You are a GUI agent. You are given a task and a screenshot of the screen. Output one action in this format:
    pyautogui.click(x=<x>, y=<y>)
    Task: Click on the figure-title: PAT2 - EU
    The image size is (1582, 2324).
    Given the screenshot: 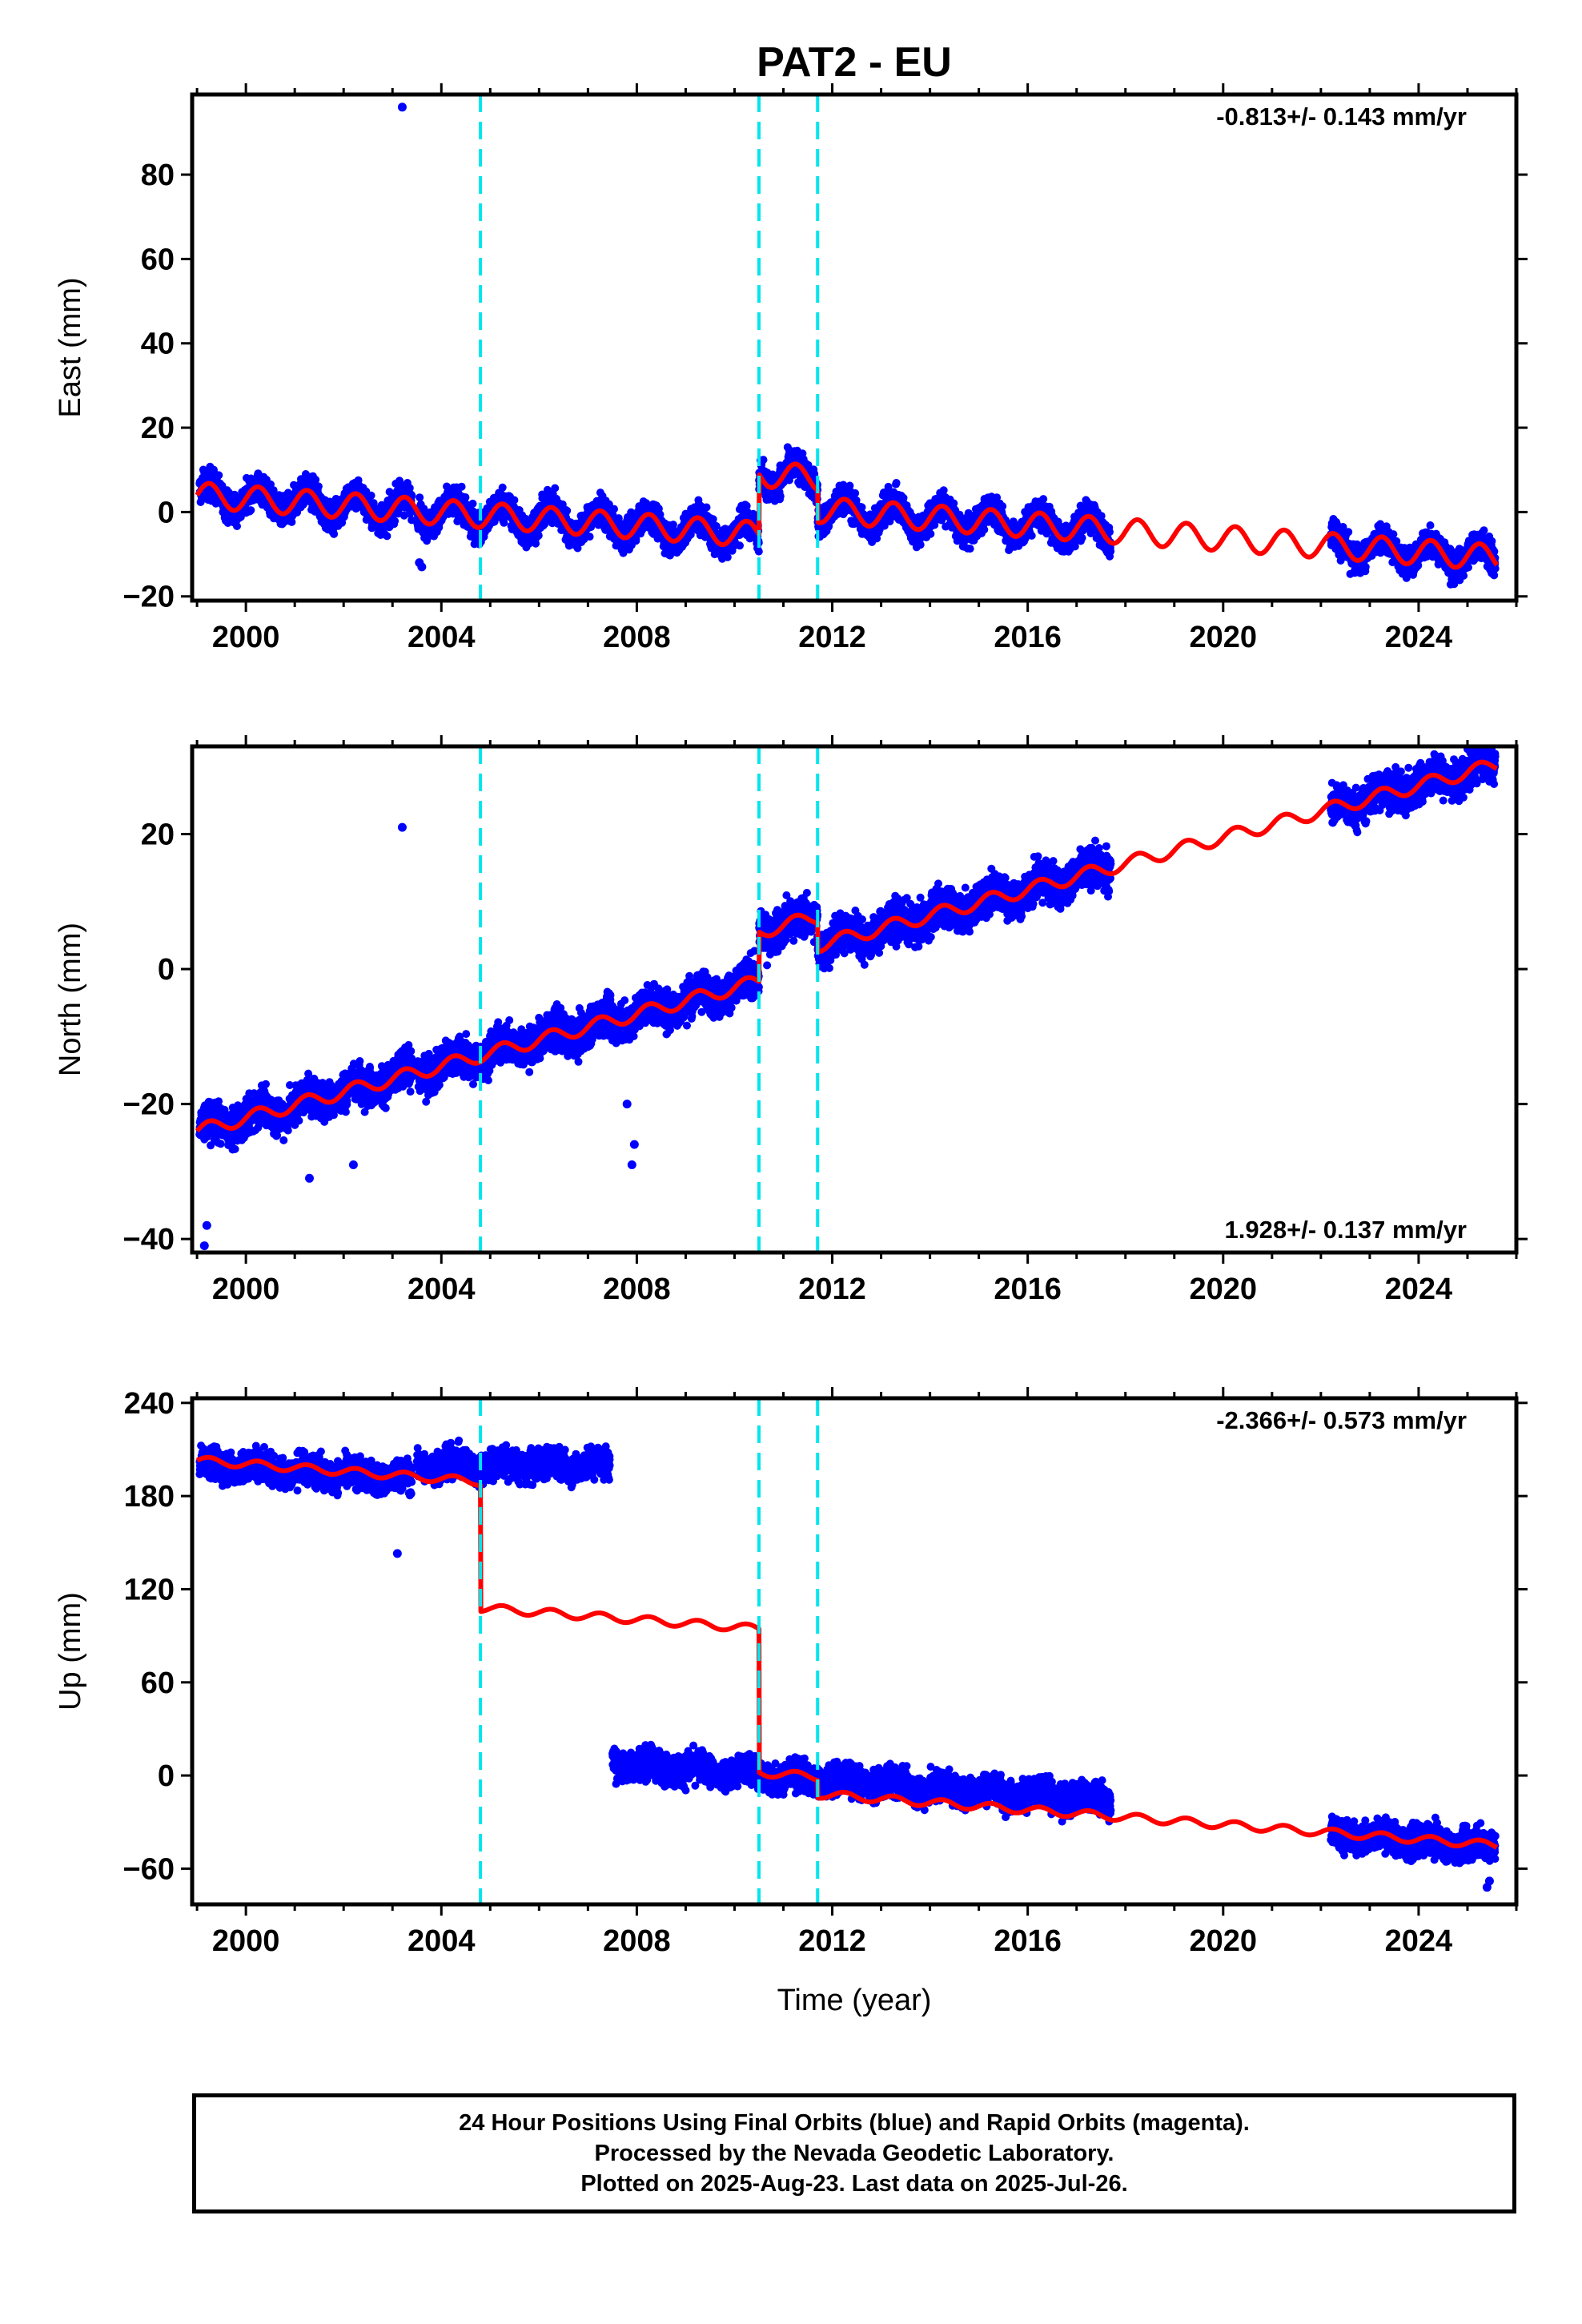 What is the action you would take?
    pyautogui.click(x=854, y=62)
    